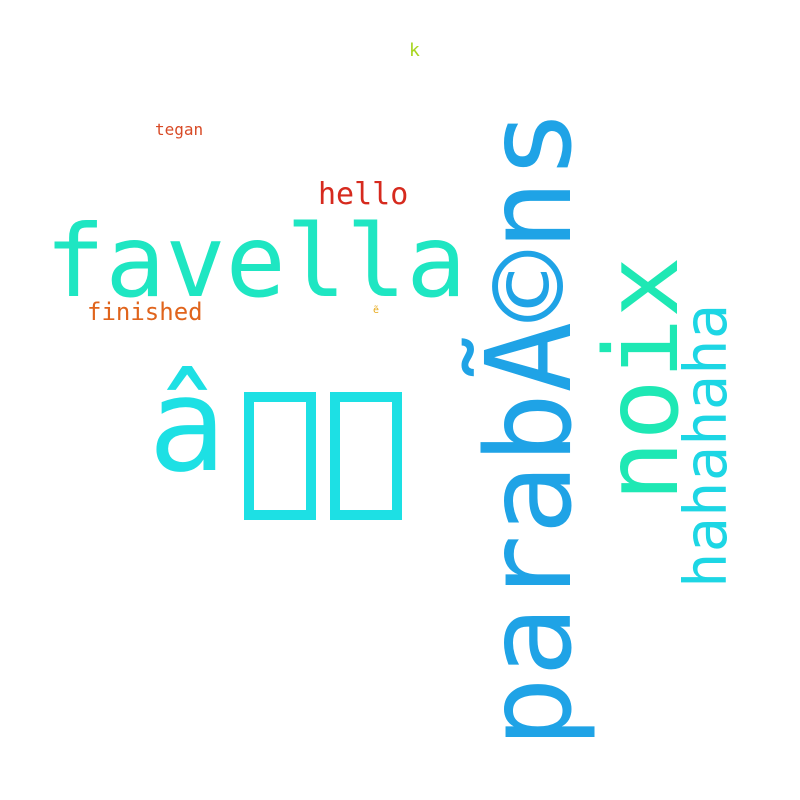 The image size is (800, 800). What do you see at coordinates (187, 425) in the screenshot?
I see `word-glyph: â` at bounding box center [187, 425].